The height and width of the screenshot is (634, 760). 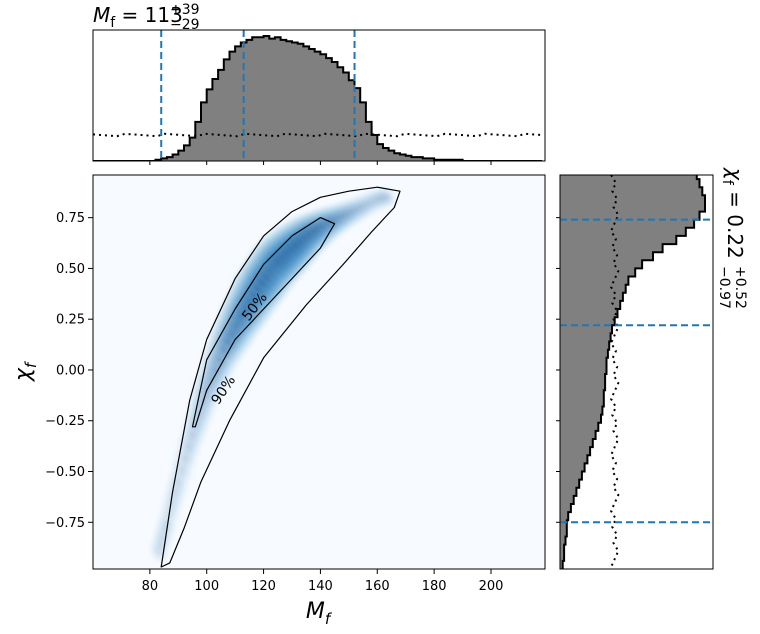 What do you see at coordinates (724, 287) in the screenshot?
I see `right-title-sub: −0.97` at bounding box center [724, 287].